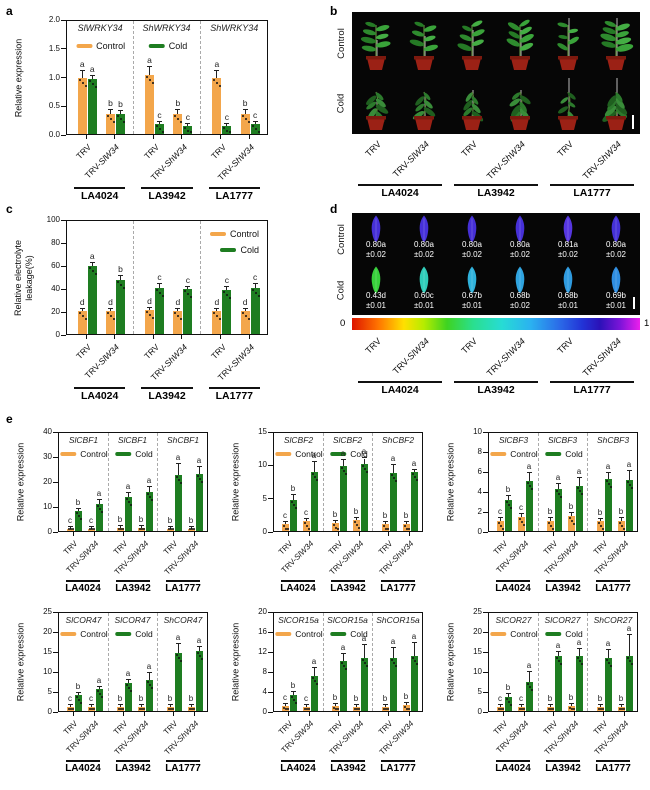 This screenshot has width=650, height=790. What do you see at coordinates (343, 323) in the screenshot?
I see `color-scale-min: 0` at bounding box center [343, 323].